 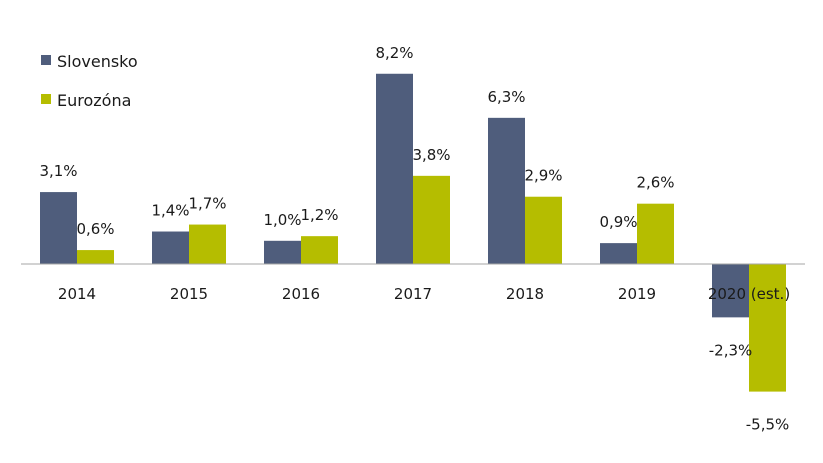 What do you see at coordinates (189, 294) in the screenshot?
I see `x-tick-2015: 2015` at bounding box center [189, 294].